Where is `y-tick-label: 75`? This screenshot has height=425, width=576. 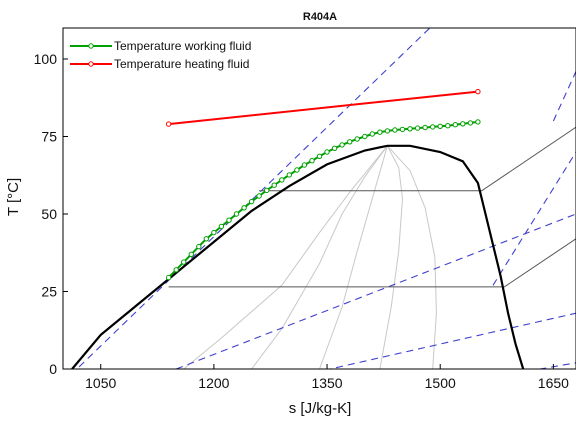
y-tick-label: 75 is located at coordinates (49, 137).